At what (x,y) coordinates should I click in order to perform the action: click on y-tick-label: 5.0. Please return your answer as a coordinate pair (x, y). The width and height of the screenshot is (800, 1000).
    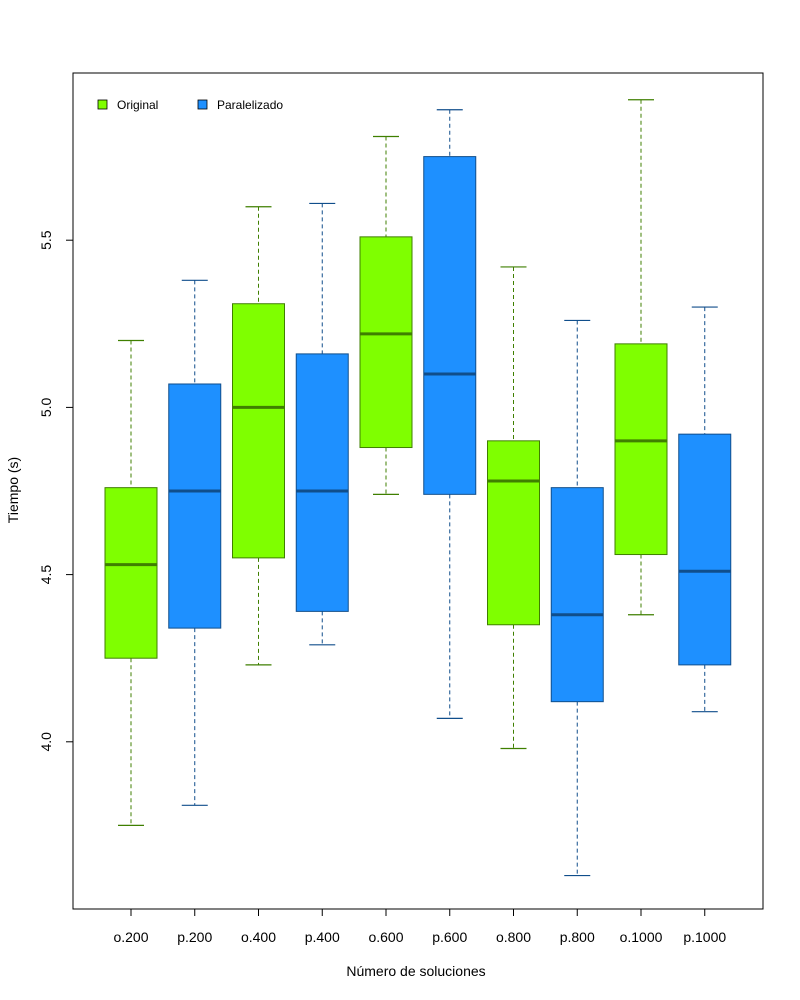
    Looking at the image, I should click on (46, 407).